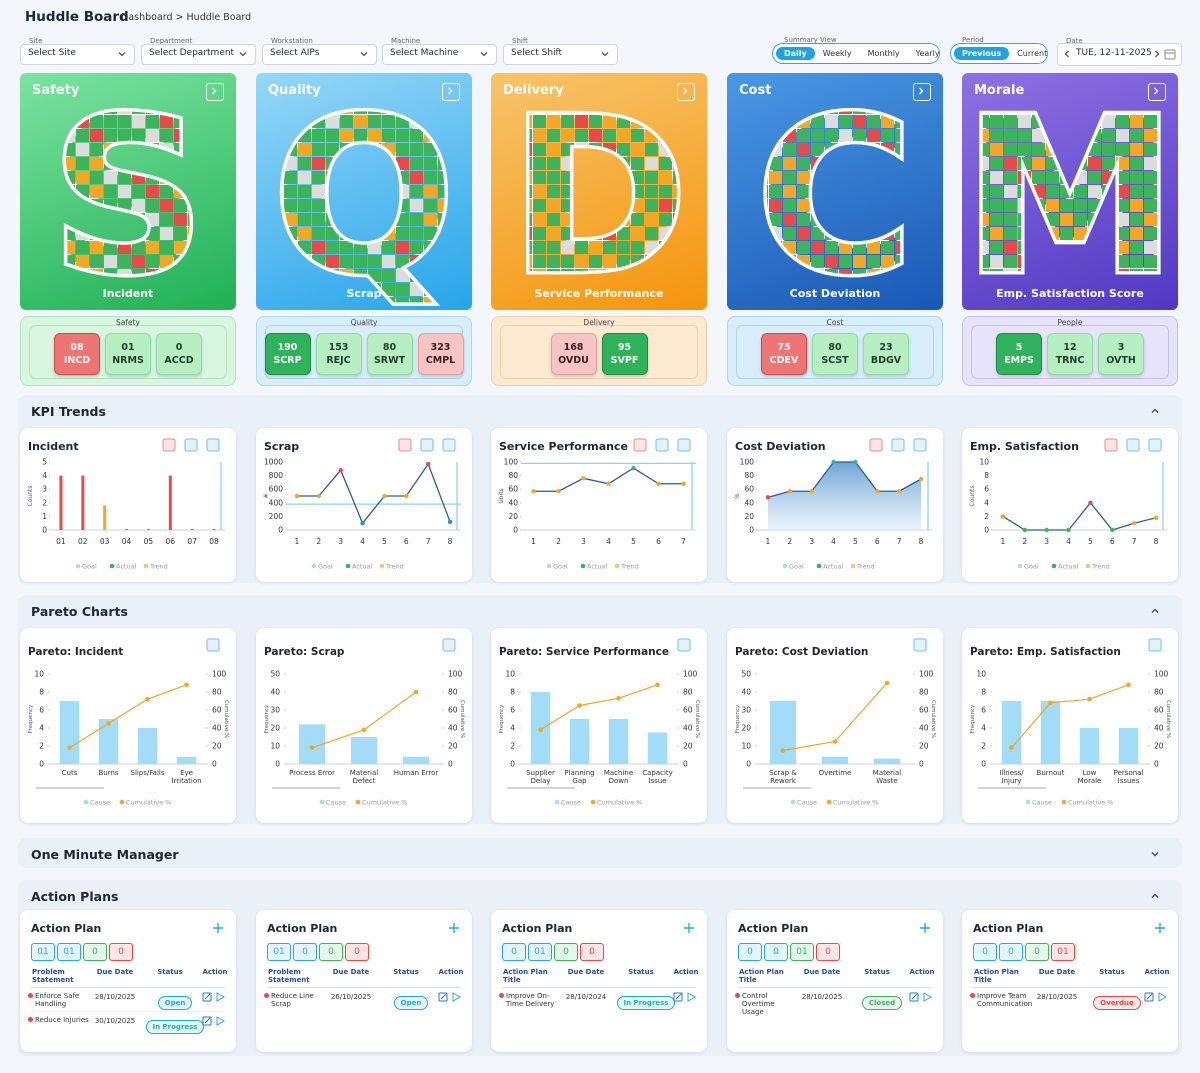 Image resolution: width=1200 pixels, height=1073 pixels. Describe the element at coordinates (573, 354) in the screenshot. I see `metric-chip: 168 OVDU` at that location.